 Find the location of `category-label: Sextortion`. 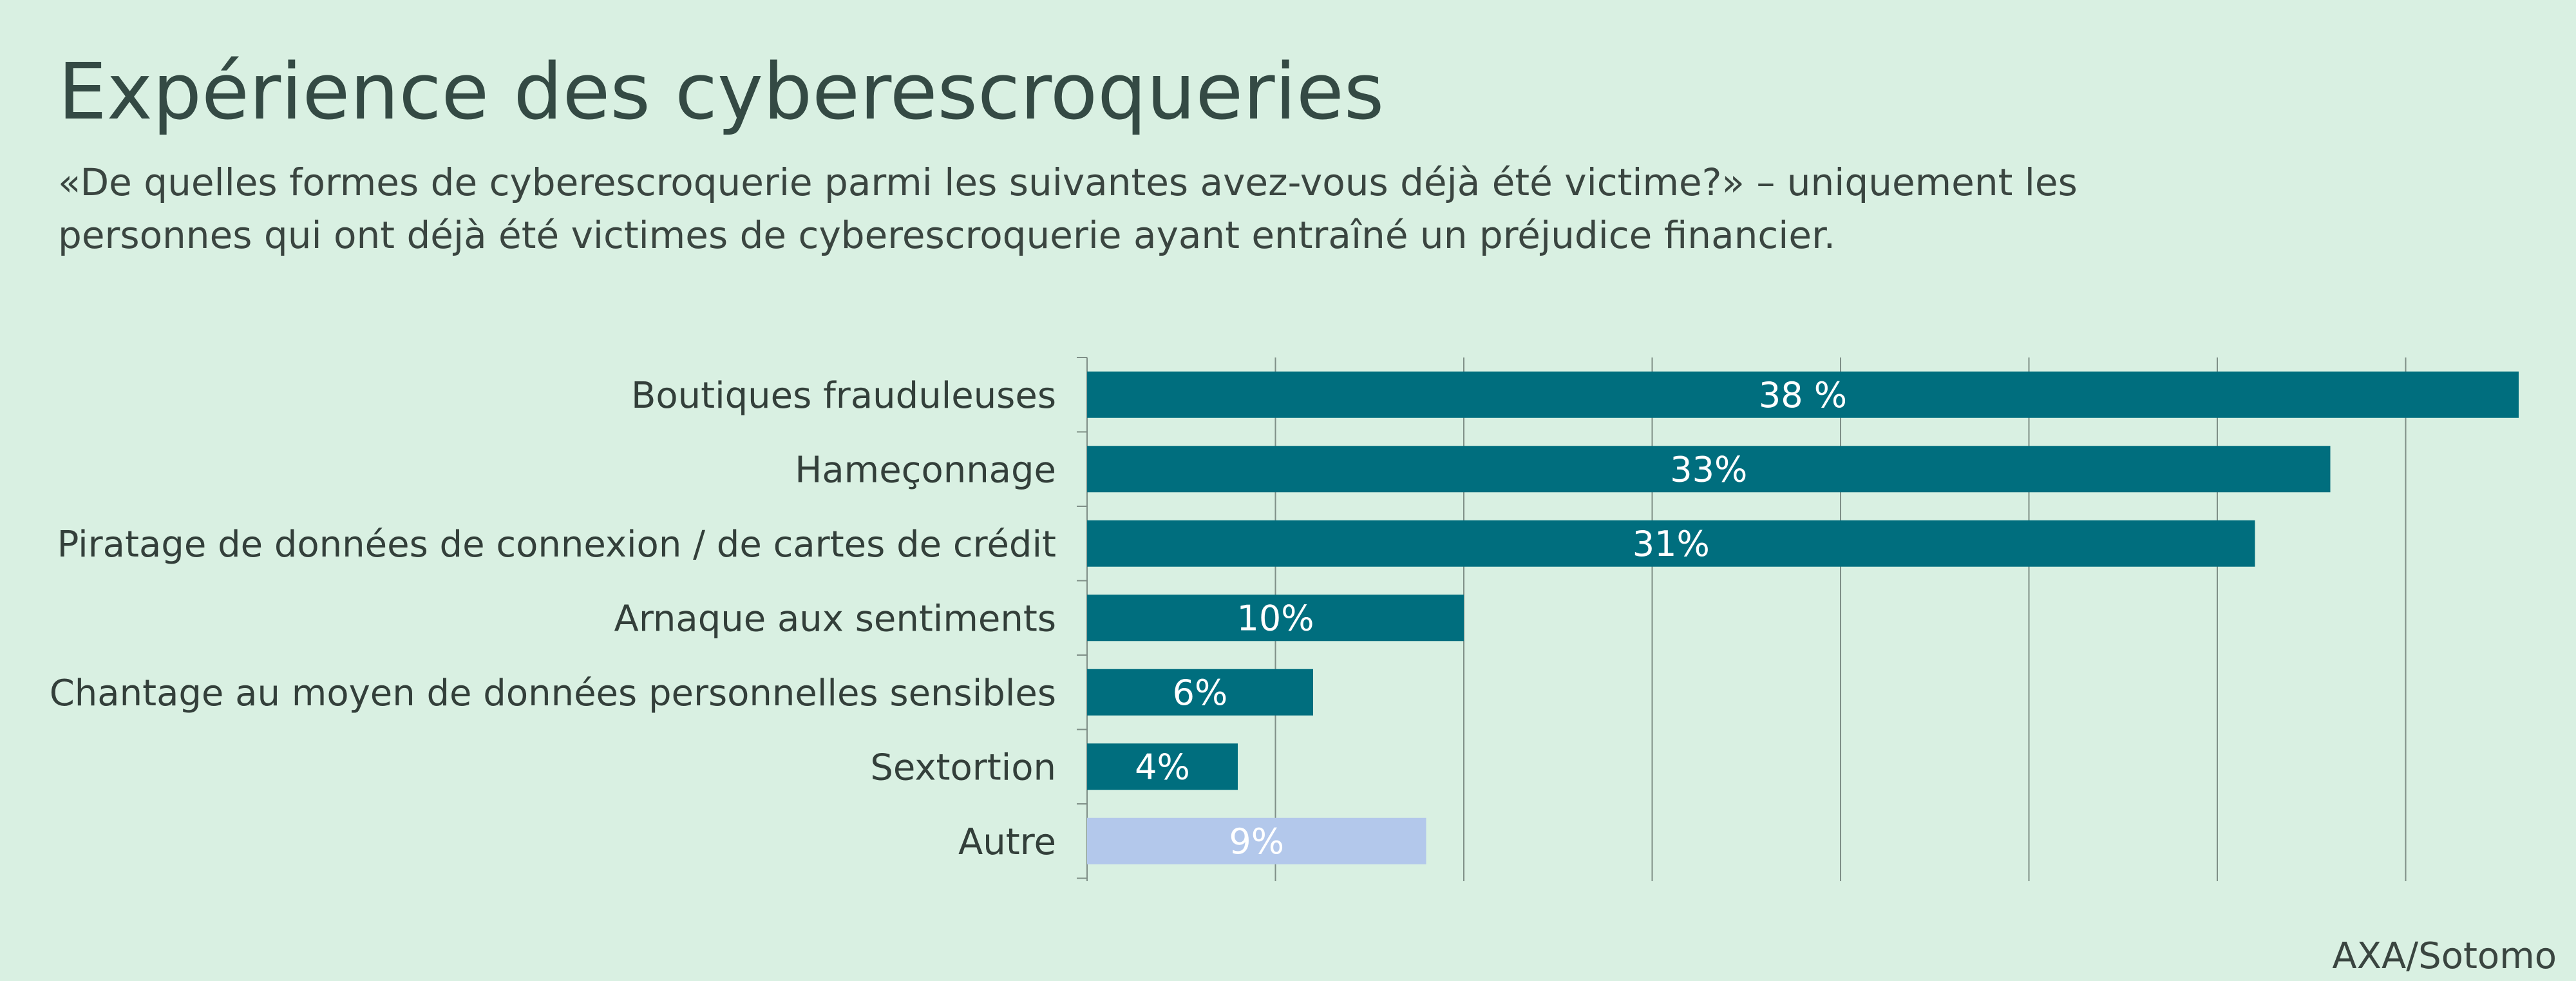

category-label: Sextortion is located at coordinates (963, 767).